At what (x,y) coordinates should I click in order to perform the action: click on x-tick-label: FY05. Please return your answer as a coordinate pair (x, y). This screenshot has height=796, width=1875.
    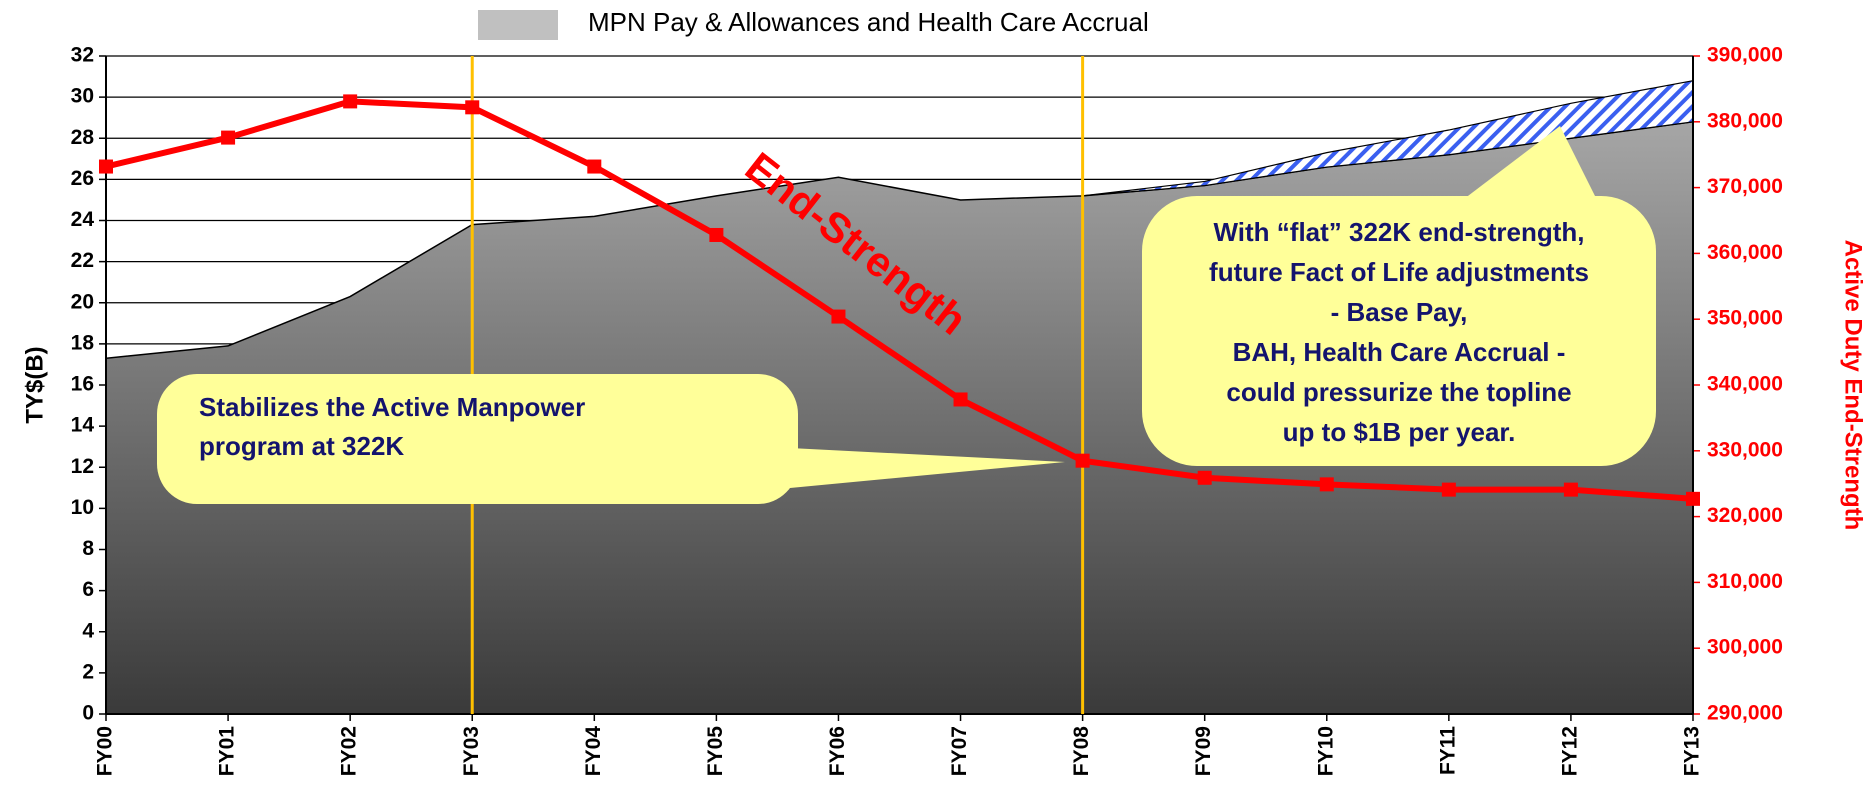
    Looking at the image, I should click on (715, 751).